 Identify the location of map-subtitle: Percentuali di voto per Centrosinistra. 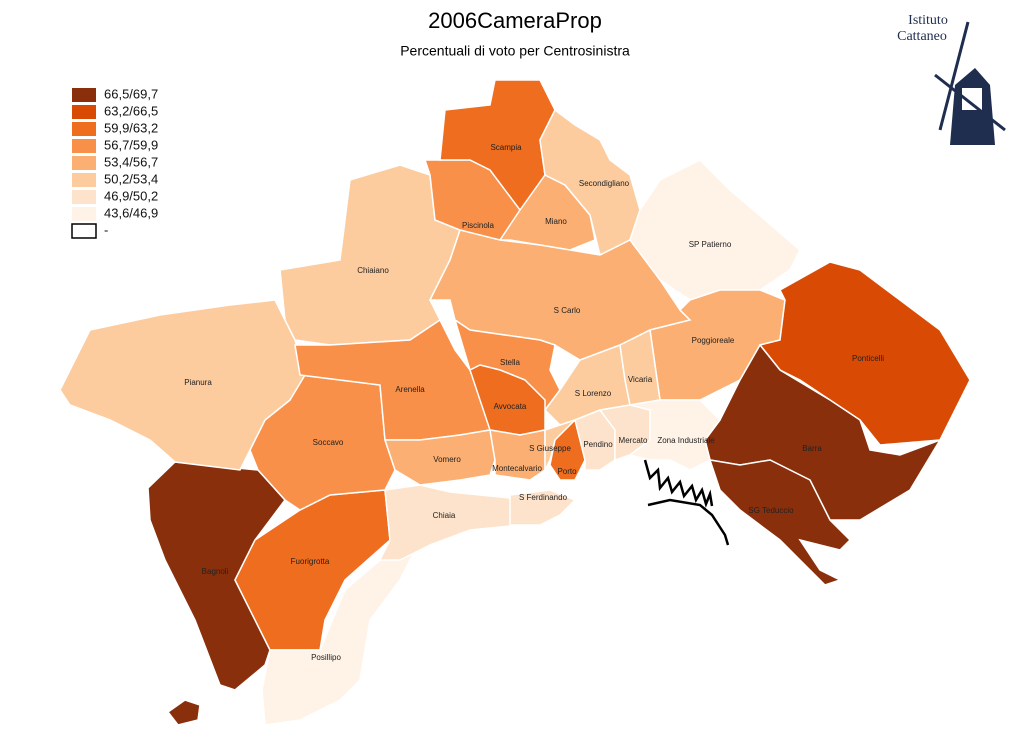
(515, 51).